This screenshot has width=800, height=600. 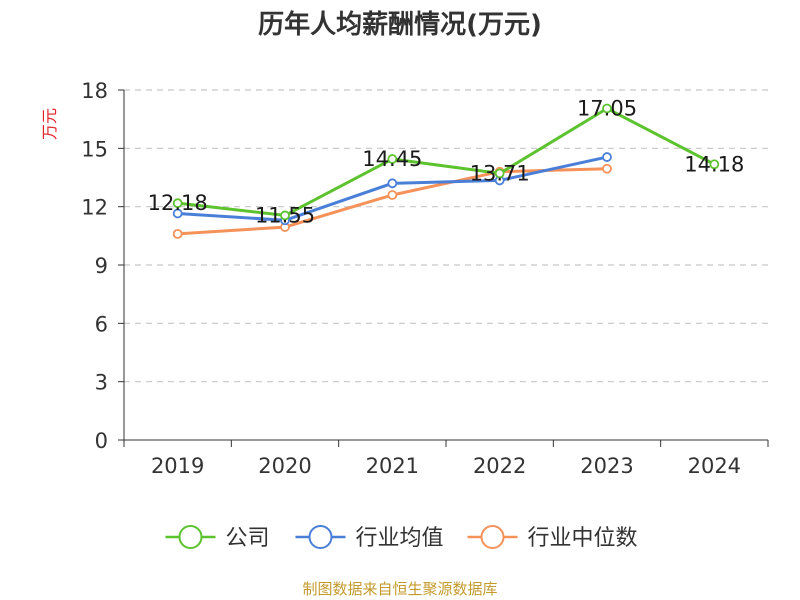 What do you see at coordinates (400, 25) in the screenshot?
I see `chart-title: 历年人均薪酬情况(万元)` at bounding box center [400, 25].